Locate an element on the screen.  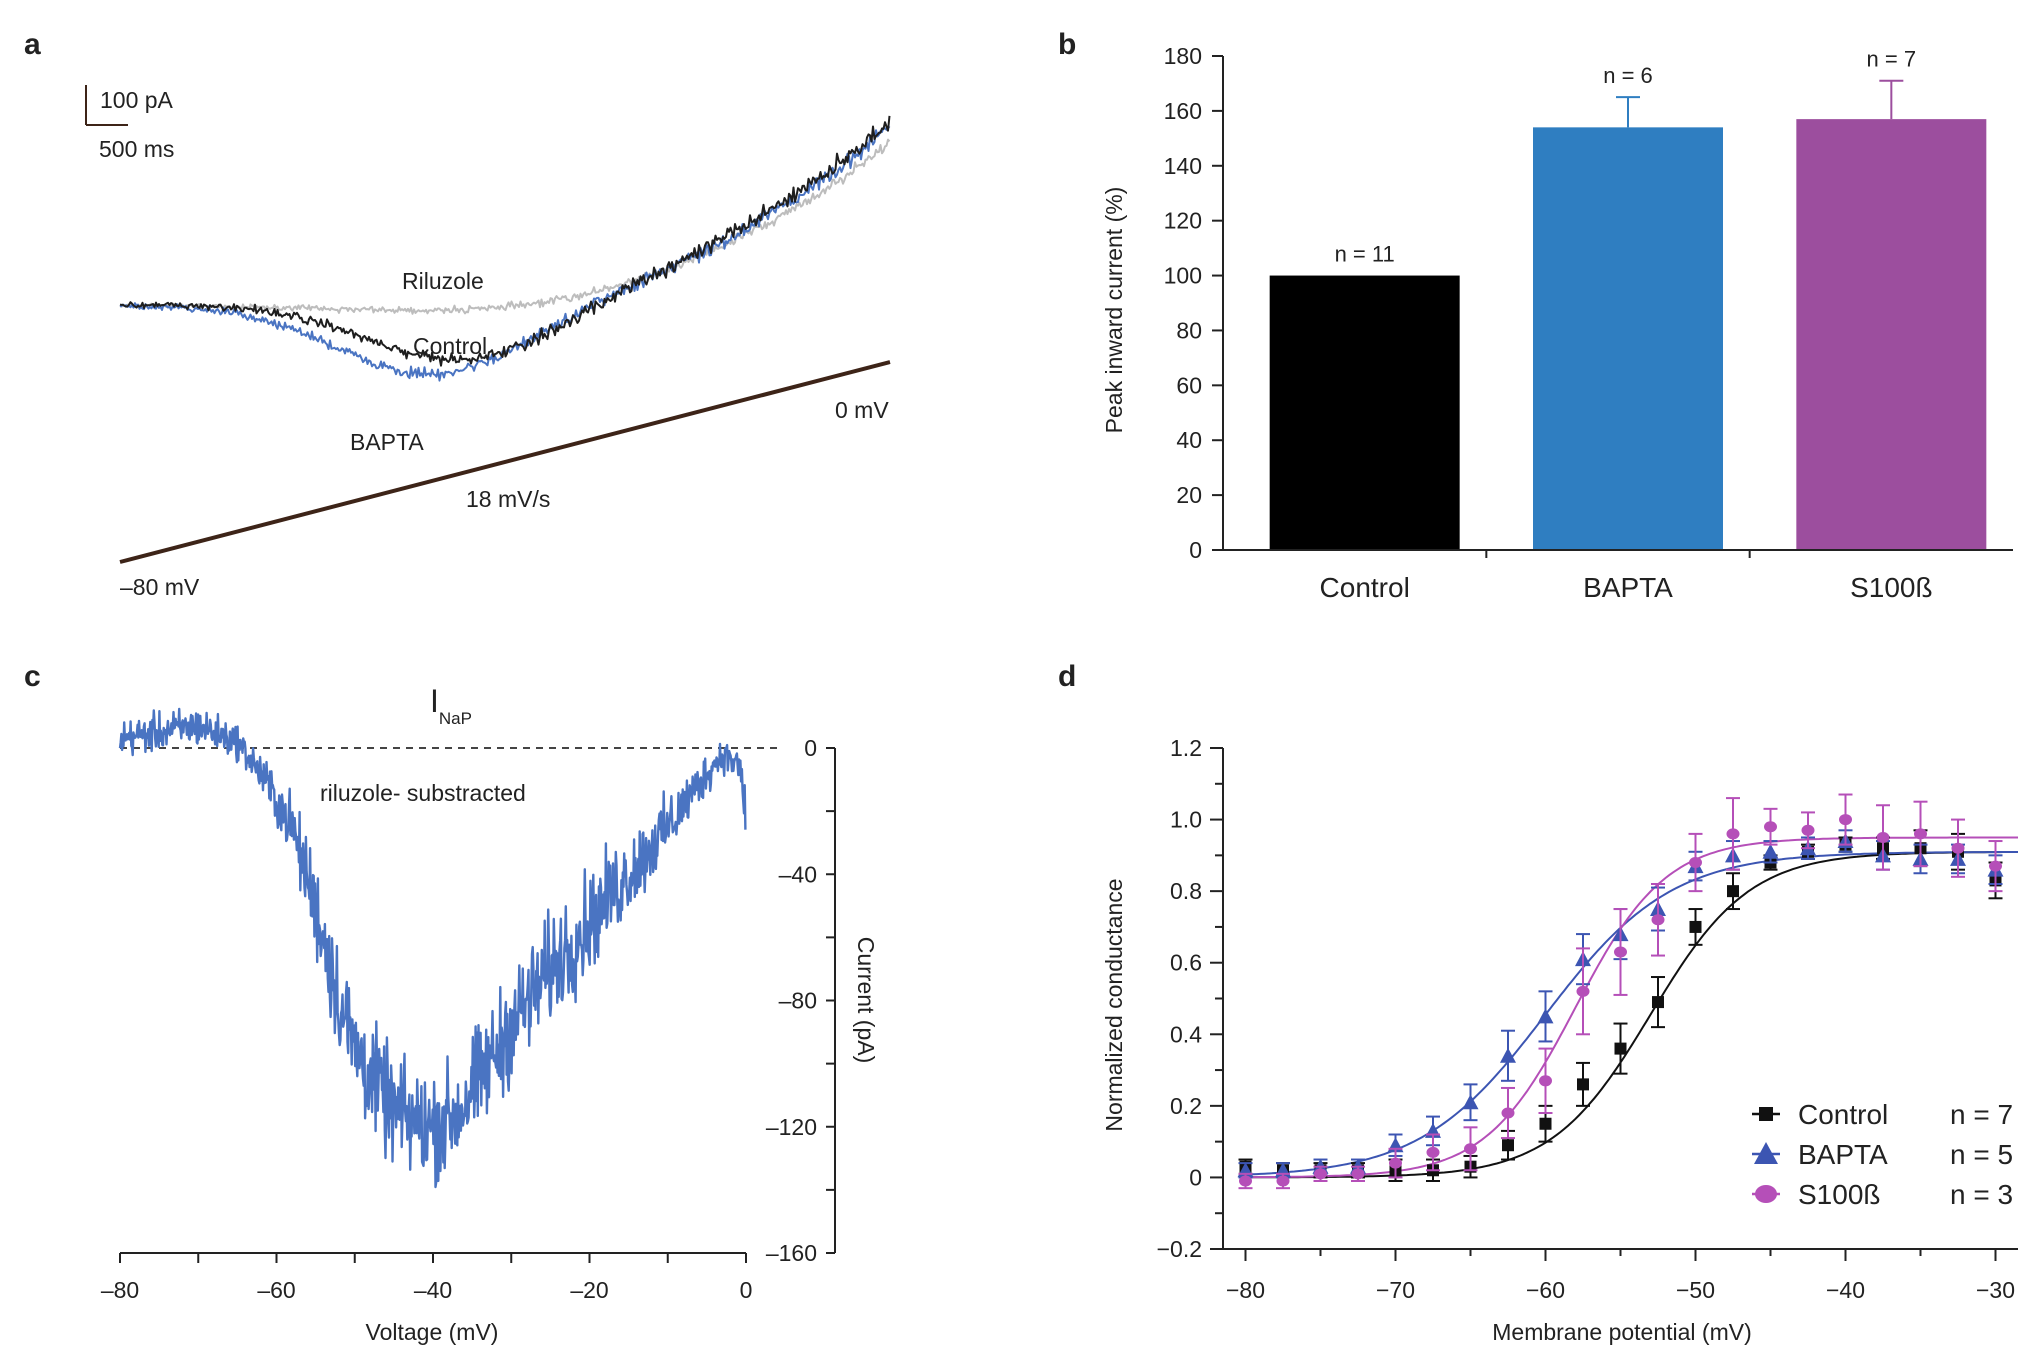
trace-riluzole is located at coordinates (505, 226).